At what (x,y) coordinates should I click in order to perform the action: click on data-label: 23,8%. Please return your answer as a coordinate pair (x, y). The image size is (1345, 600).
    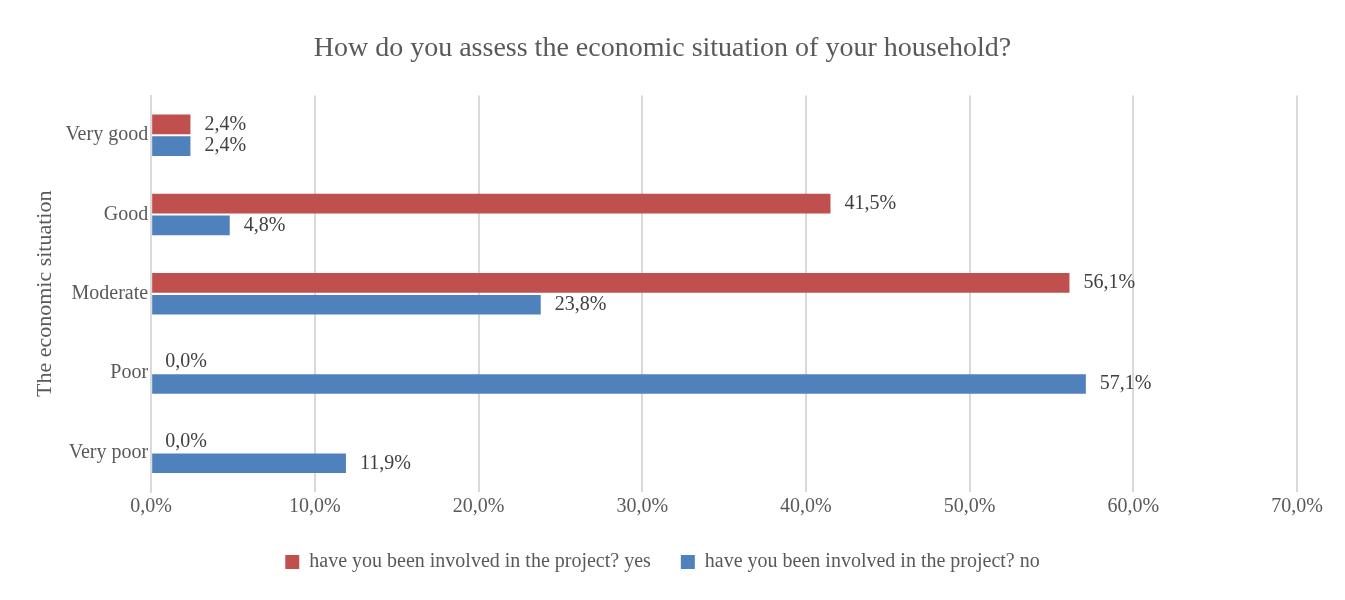
    Looking at the image, I should click on (580, 302).